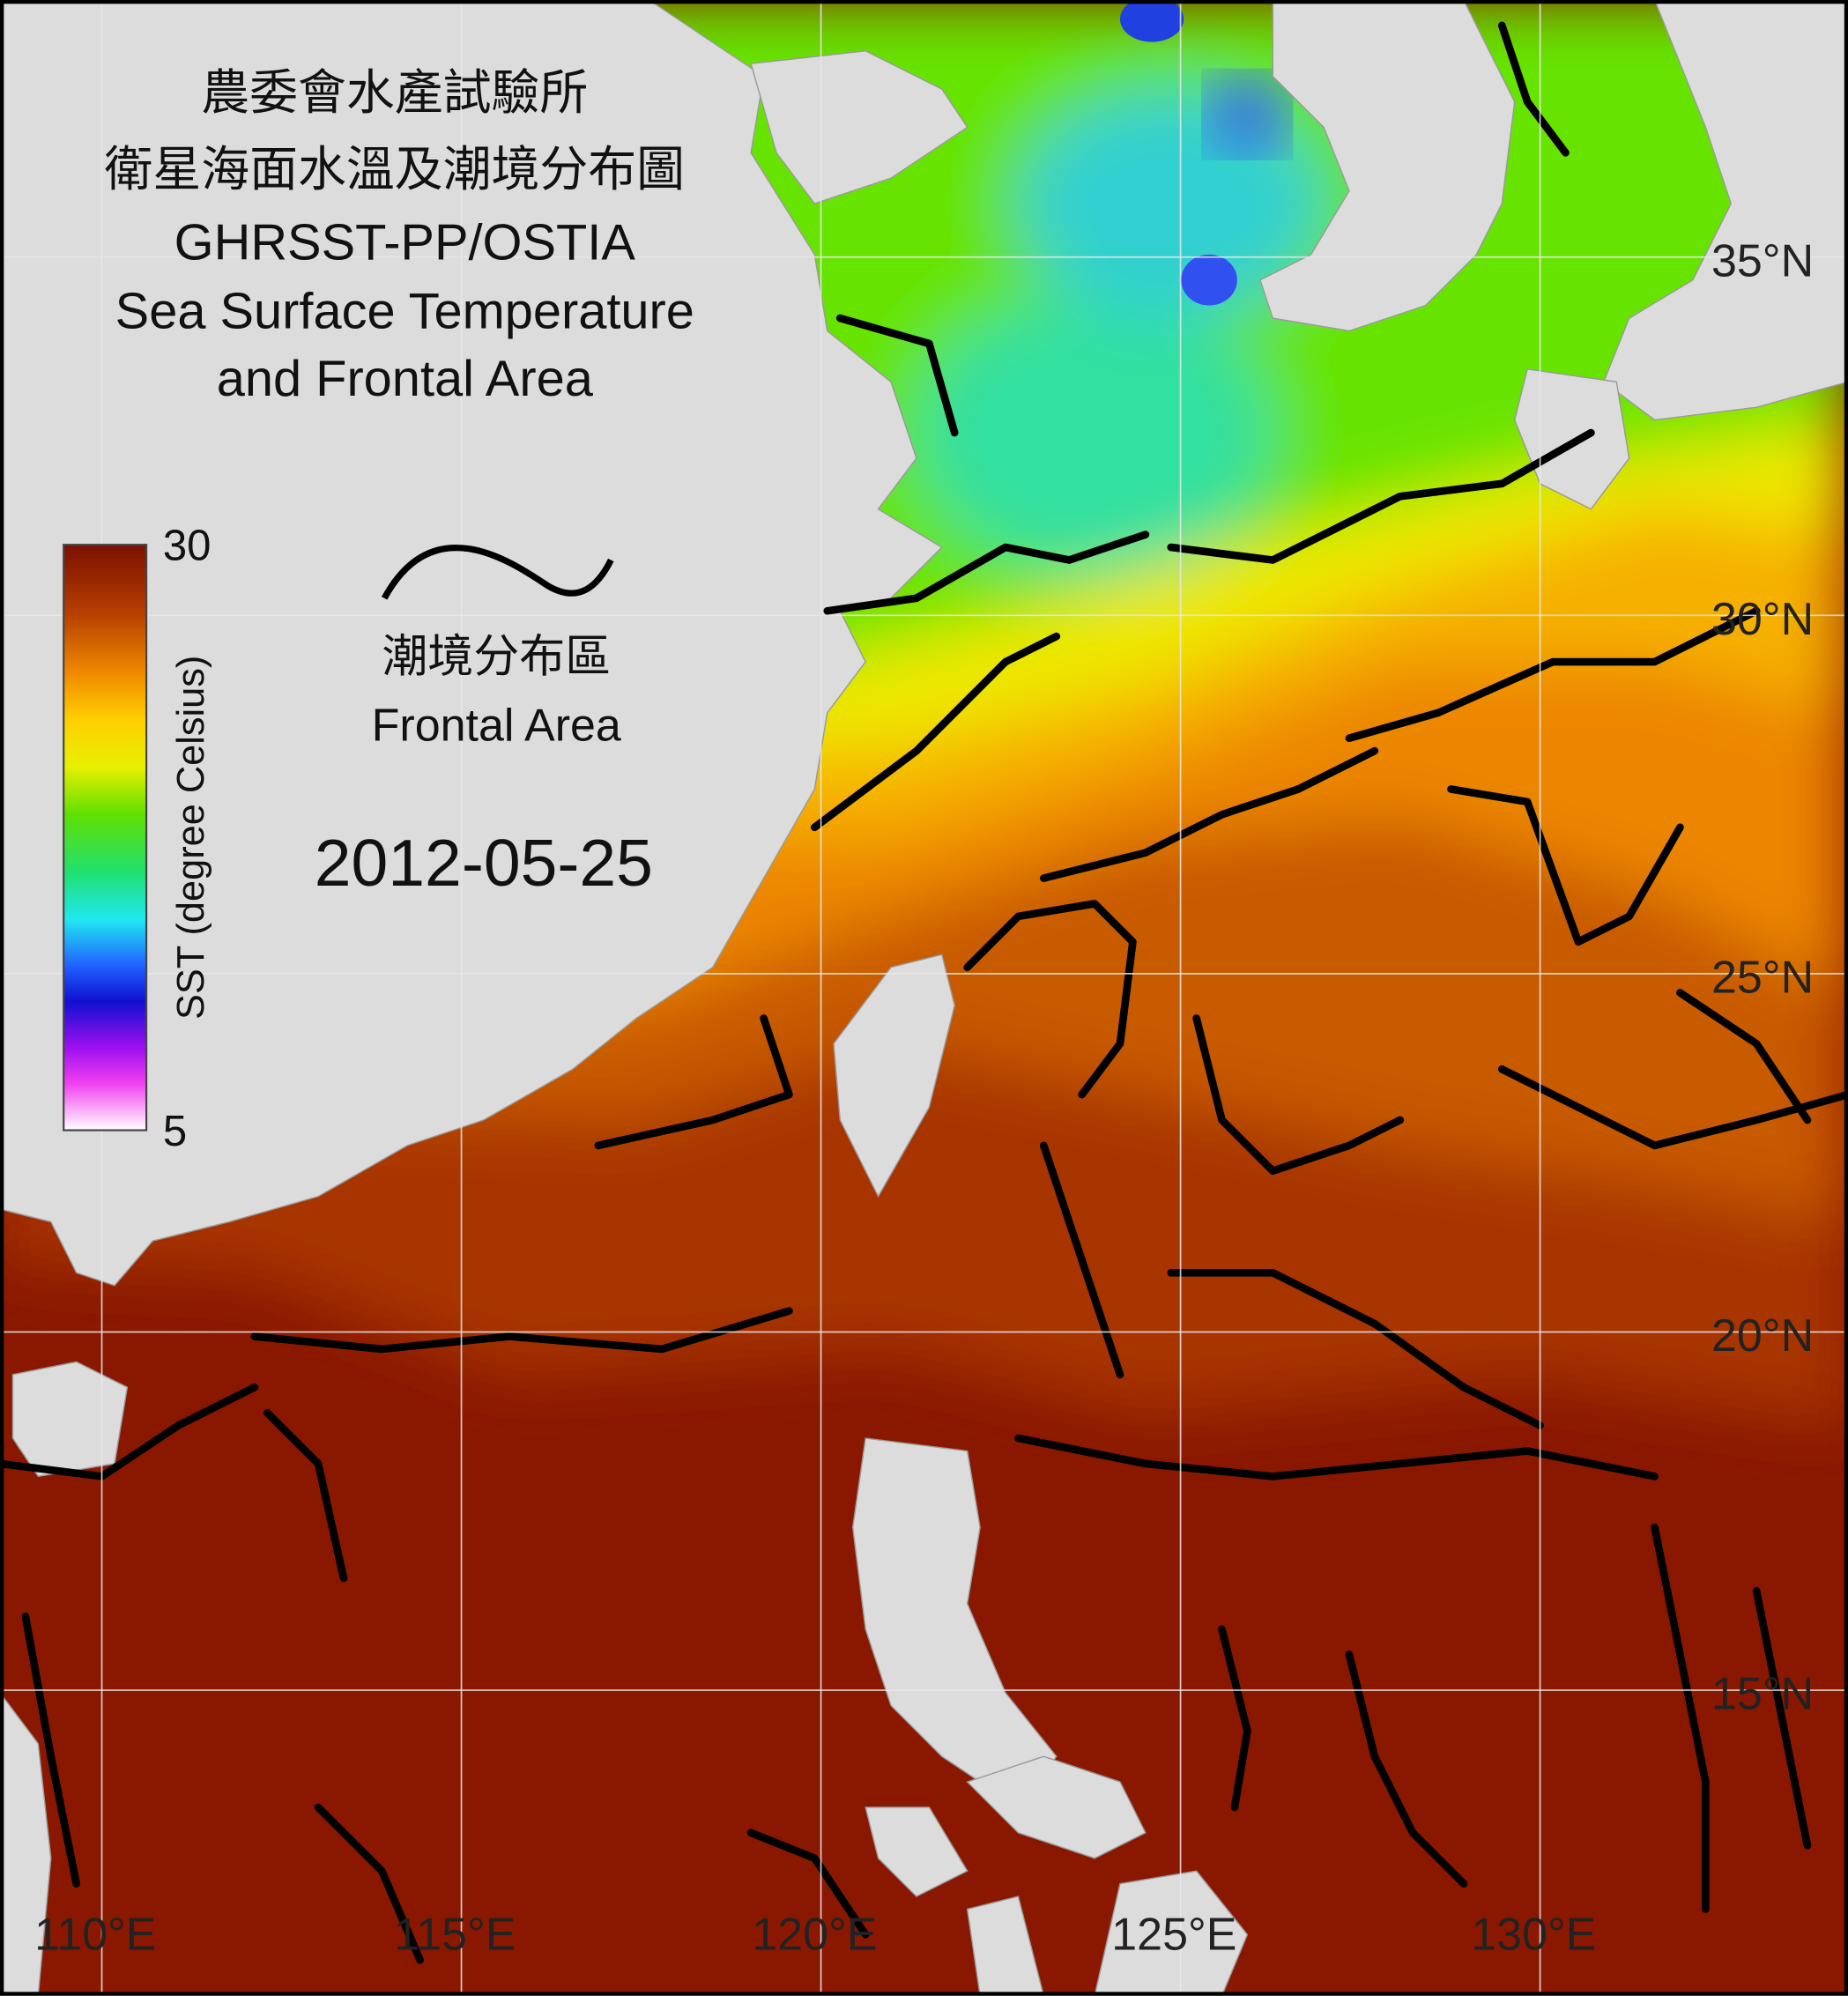 The width and height of the screenshot is (1848, 1996). What do you see at coordinates (405, 243) in the screenshot?
I see `title-line: GHRSST-PP/OSTIA` at bounding box center [405, 243].